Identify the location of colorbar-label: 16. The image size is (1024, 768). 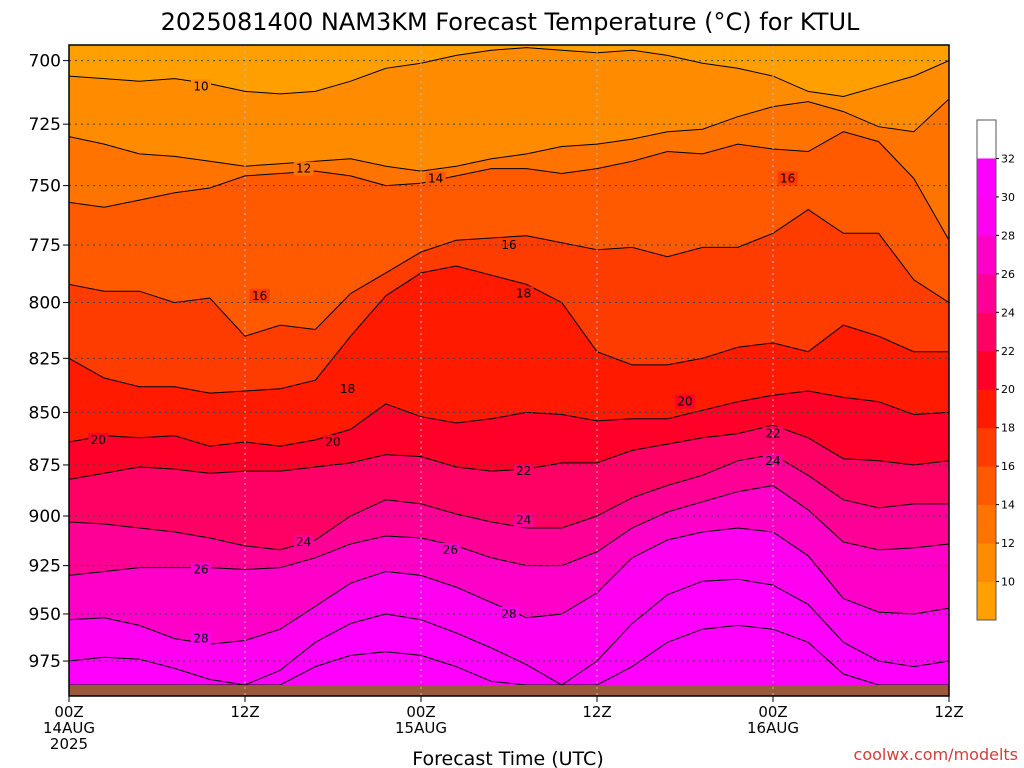
(1008, 466).